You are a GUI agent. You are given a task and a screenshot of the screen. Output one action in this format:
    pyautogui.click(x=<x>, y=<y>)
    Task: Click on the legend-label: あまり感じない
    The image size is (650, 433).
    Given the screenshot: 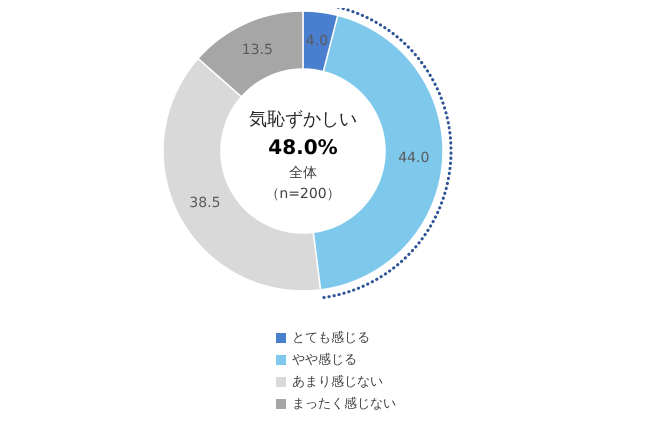 What is the action you would take?
    pyautogui.click(x=337, y=382)
    